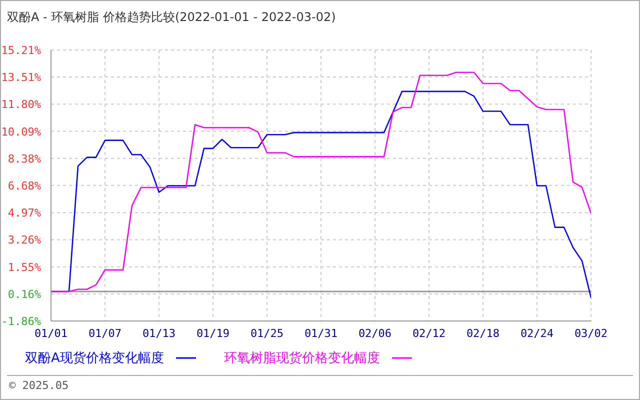 The height and width of the screenshot is (400, 640). Describe the element at coordinates (429, 333) in the screenshot. I see `x-tick-label: 02/12` at that location.